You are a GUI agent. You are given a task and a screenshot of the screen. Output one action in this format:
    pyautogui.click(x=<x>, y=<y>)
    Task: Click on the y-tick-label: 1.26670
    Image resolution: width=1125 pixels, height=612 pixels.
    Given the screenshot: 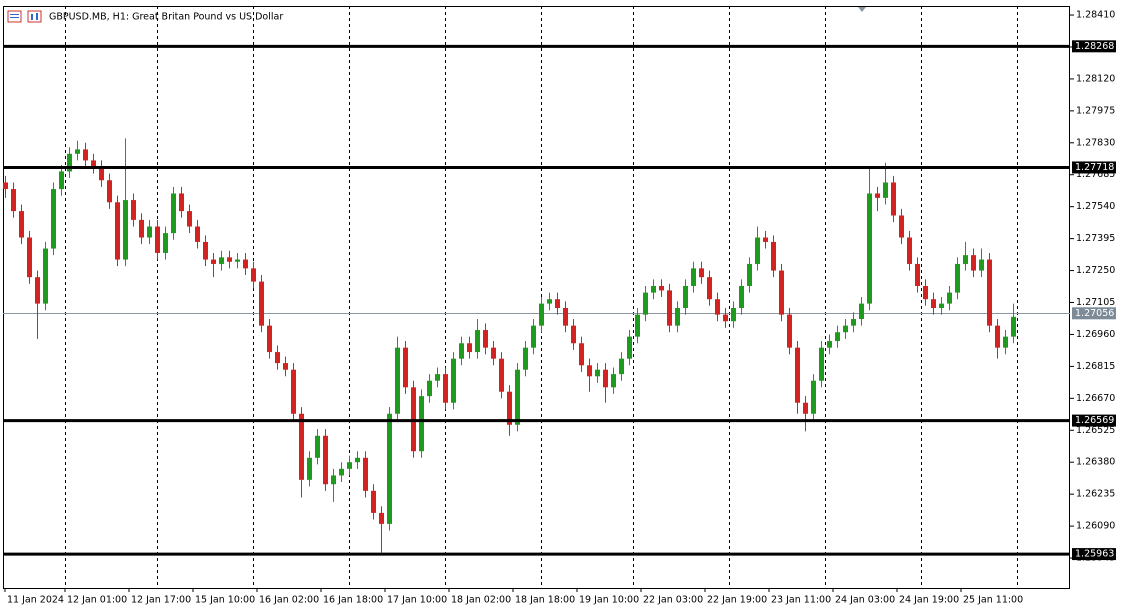 What is the action you would take?
    pyautogui.click(x=1095, y=398)
    